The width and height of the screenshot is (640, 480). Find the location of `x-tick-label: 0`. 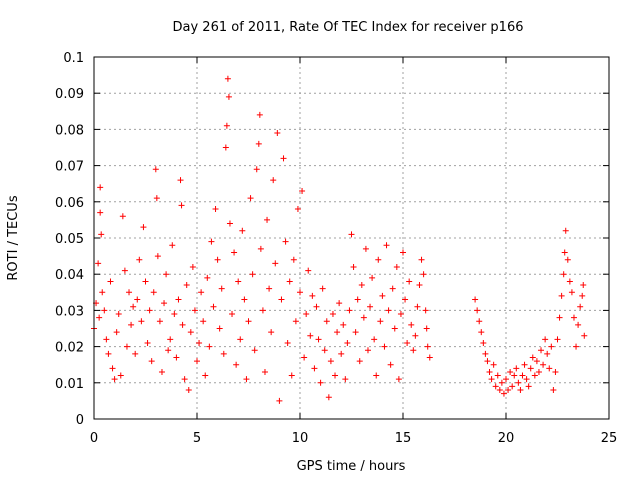

x-tick-label: 0 is located at coordinates (94, 438).